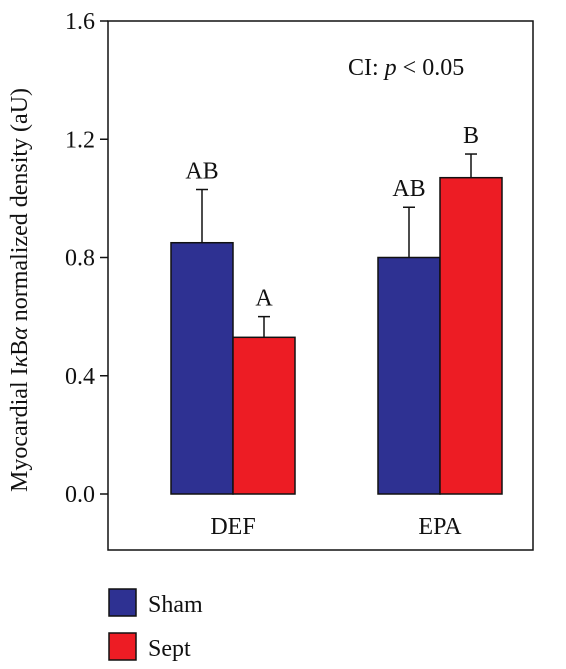 This screenshot has height=669, width=566. What do you see at coordinates (409, 375) in the screenshot?
I see `bar-sham-epa` at bounding box center [409, 375].